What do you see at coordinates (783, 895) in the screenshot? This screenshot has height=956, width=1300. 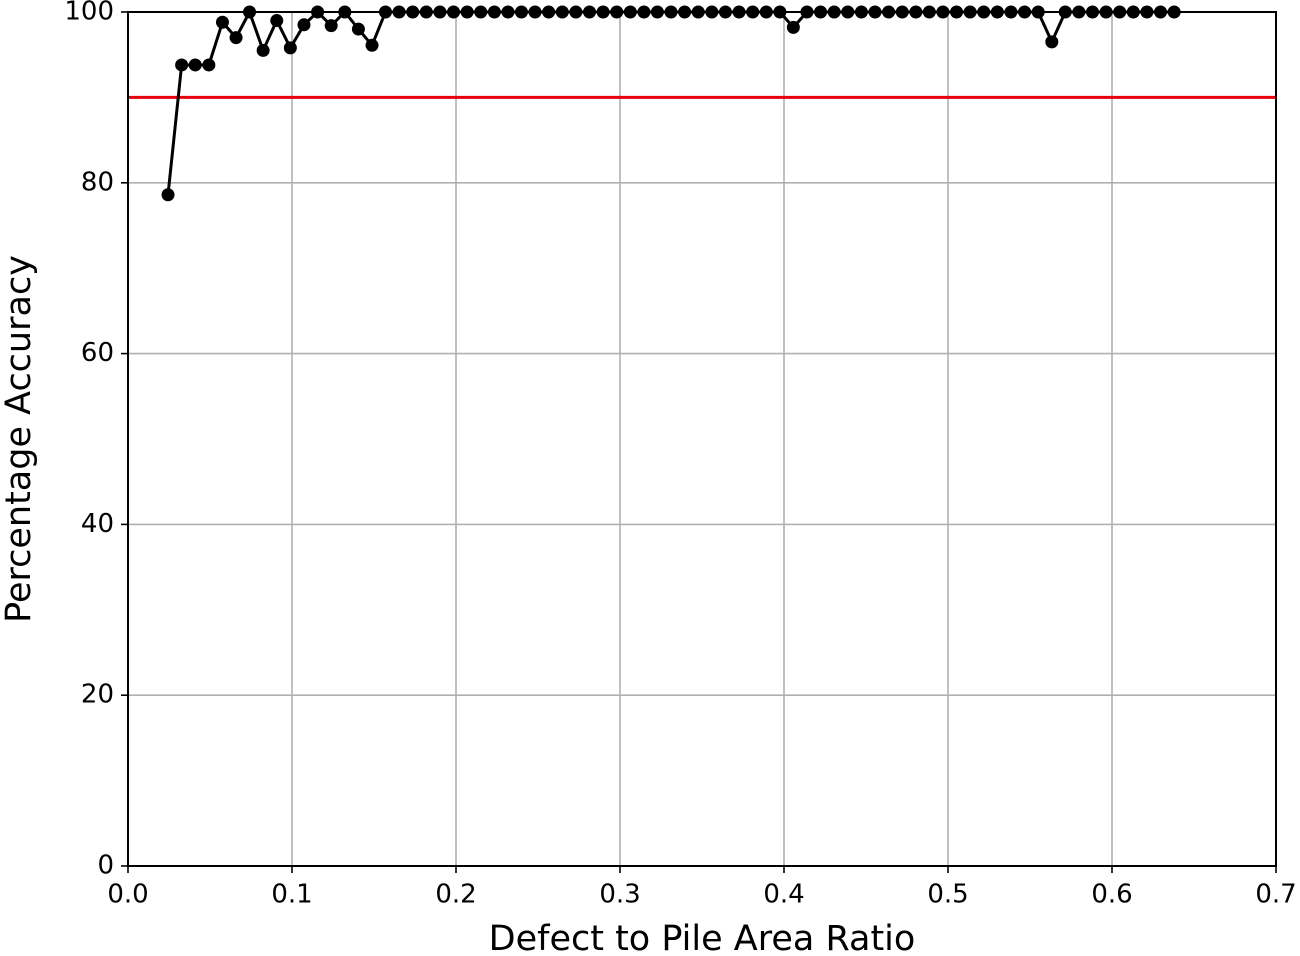 I see `x-tick-label: 0.4` at bounding box center [783, 895].